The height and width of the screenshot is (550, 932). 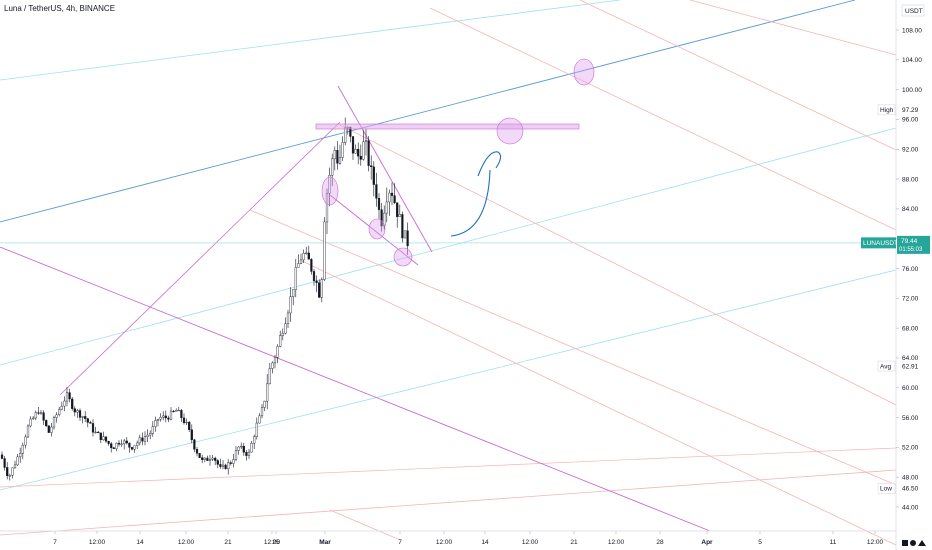 What do you see at coordinates (912, 60) in the screenshot?
I see `price-tick-label: 104.00` at bounding box center [912, 60].